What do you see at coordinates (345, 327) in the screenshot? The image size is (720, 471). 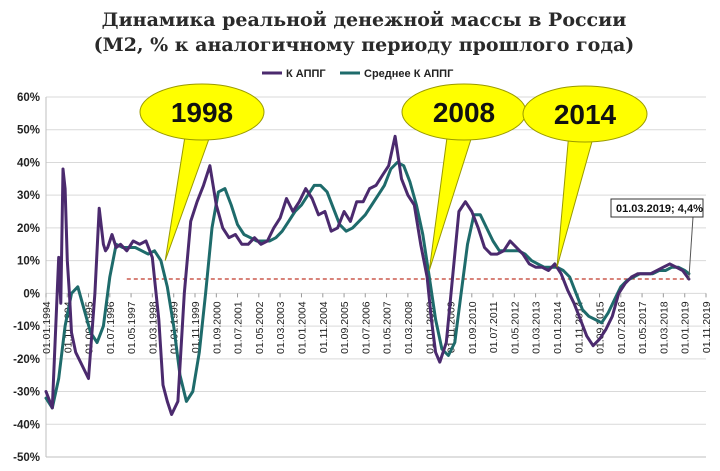 I see `x-tick-label: 01.09.2005` at bounding box center [345, 327].